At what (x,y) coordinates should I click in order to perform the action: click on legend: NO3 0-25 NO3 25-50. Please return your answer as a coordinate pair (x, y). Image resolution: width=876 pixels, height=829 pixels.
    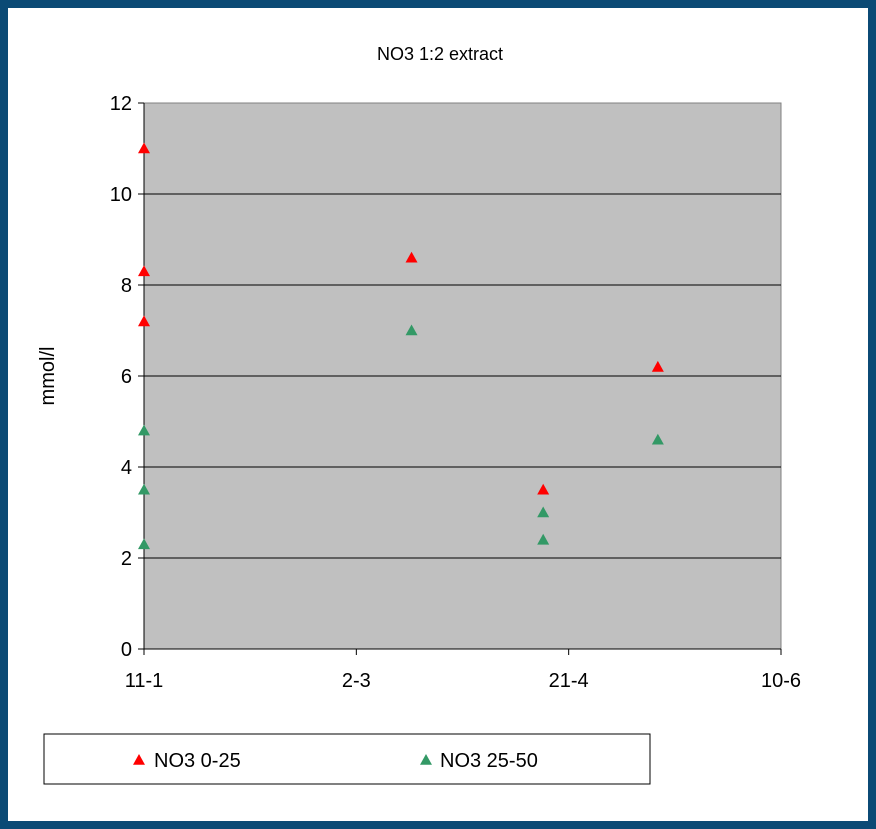
    Looking at the image, I should click on (347, 759).